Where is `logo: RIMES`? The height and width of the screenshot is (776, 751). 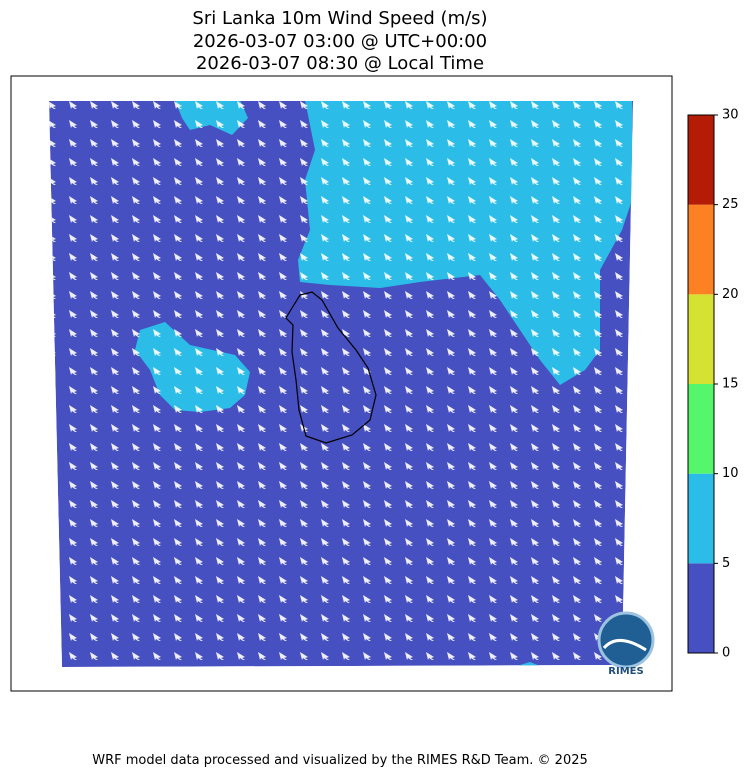 logo: RIMES is located at coordinates (626, 644).